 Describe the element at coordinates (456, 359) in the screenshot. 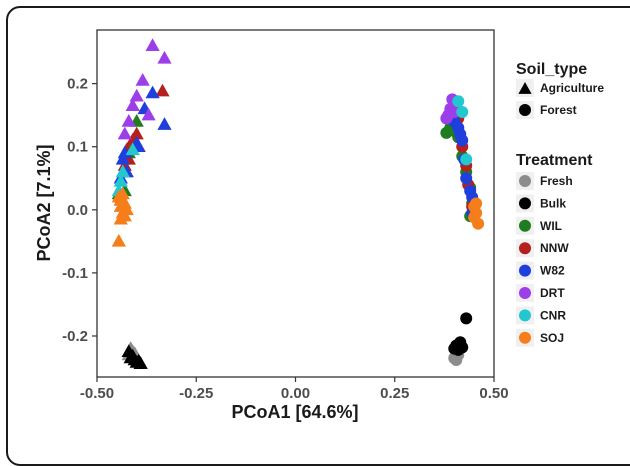

I see `point-fresh-forest` at that location.